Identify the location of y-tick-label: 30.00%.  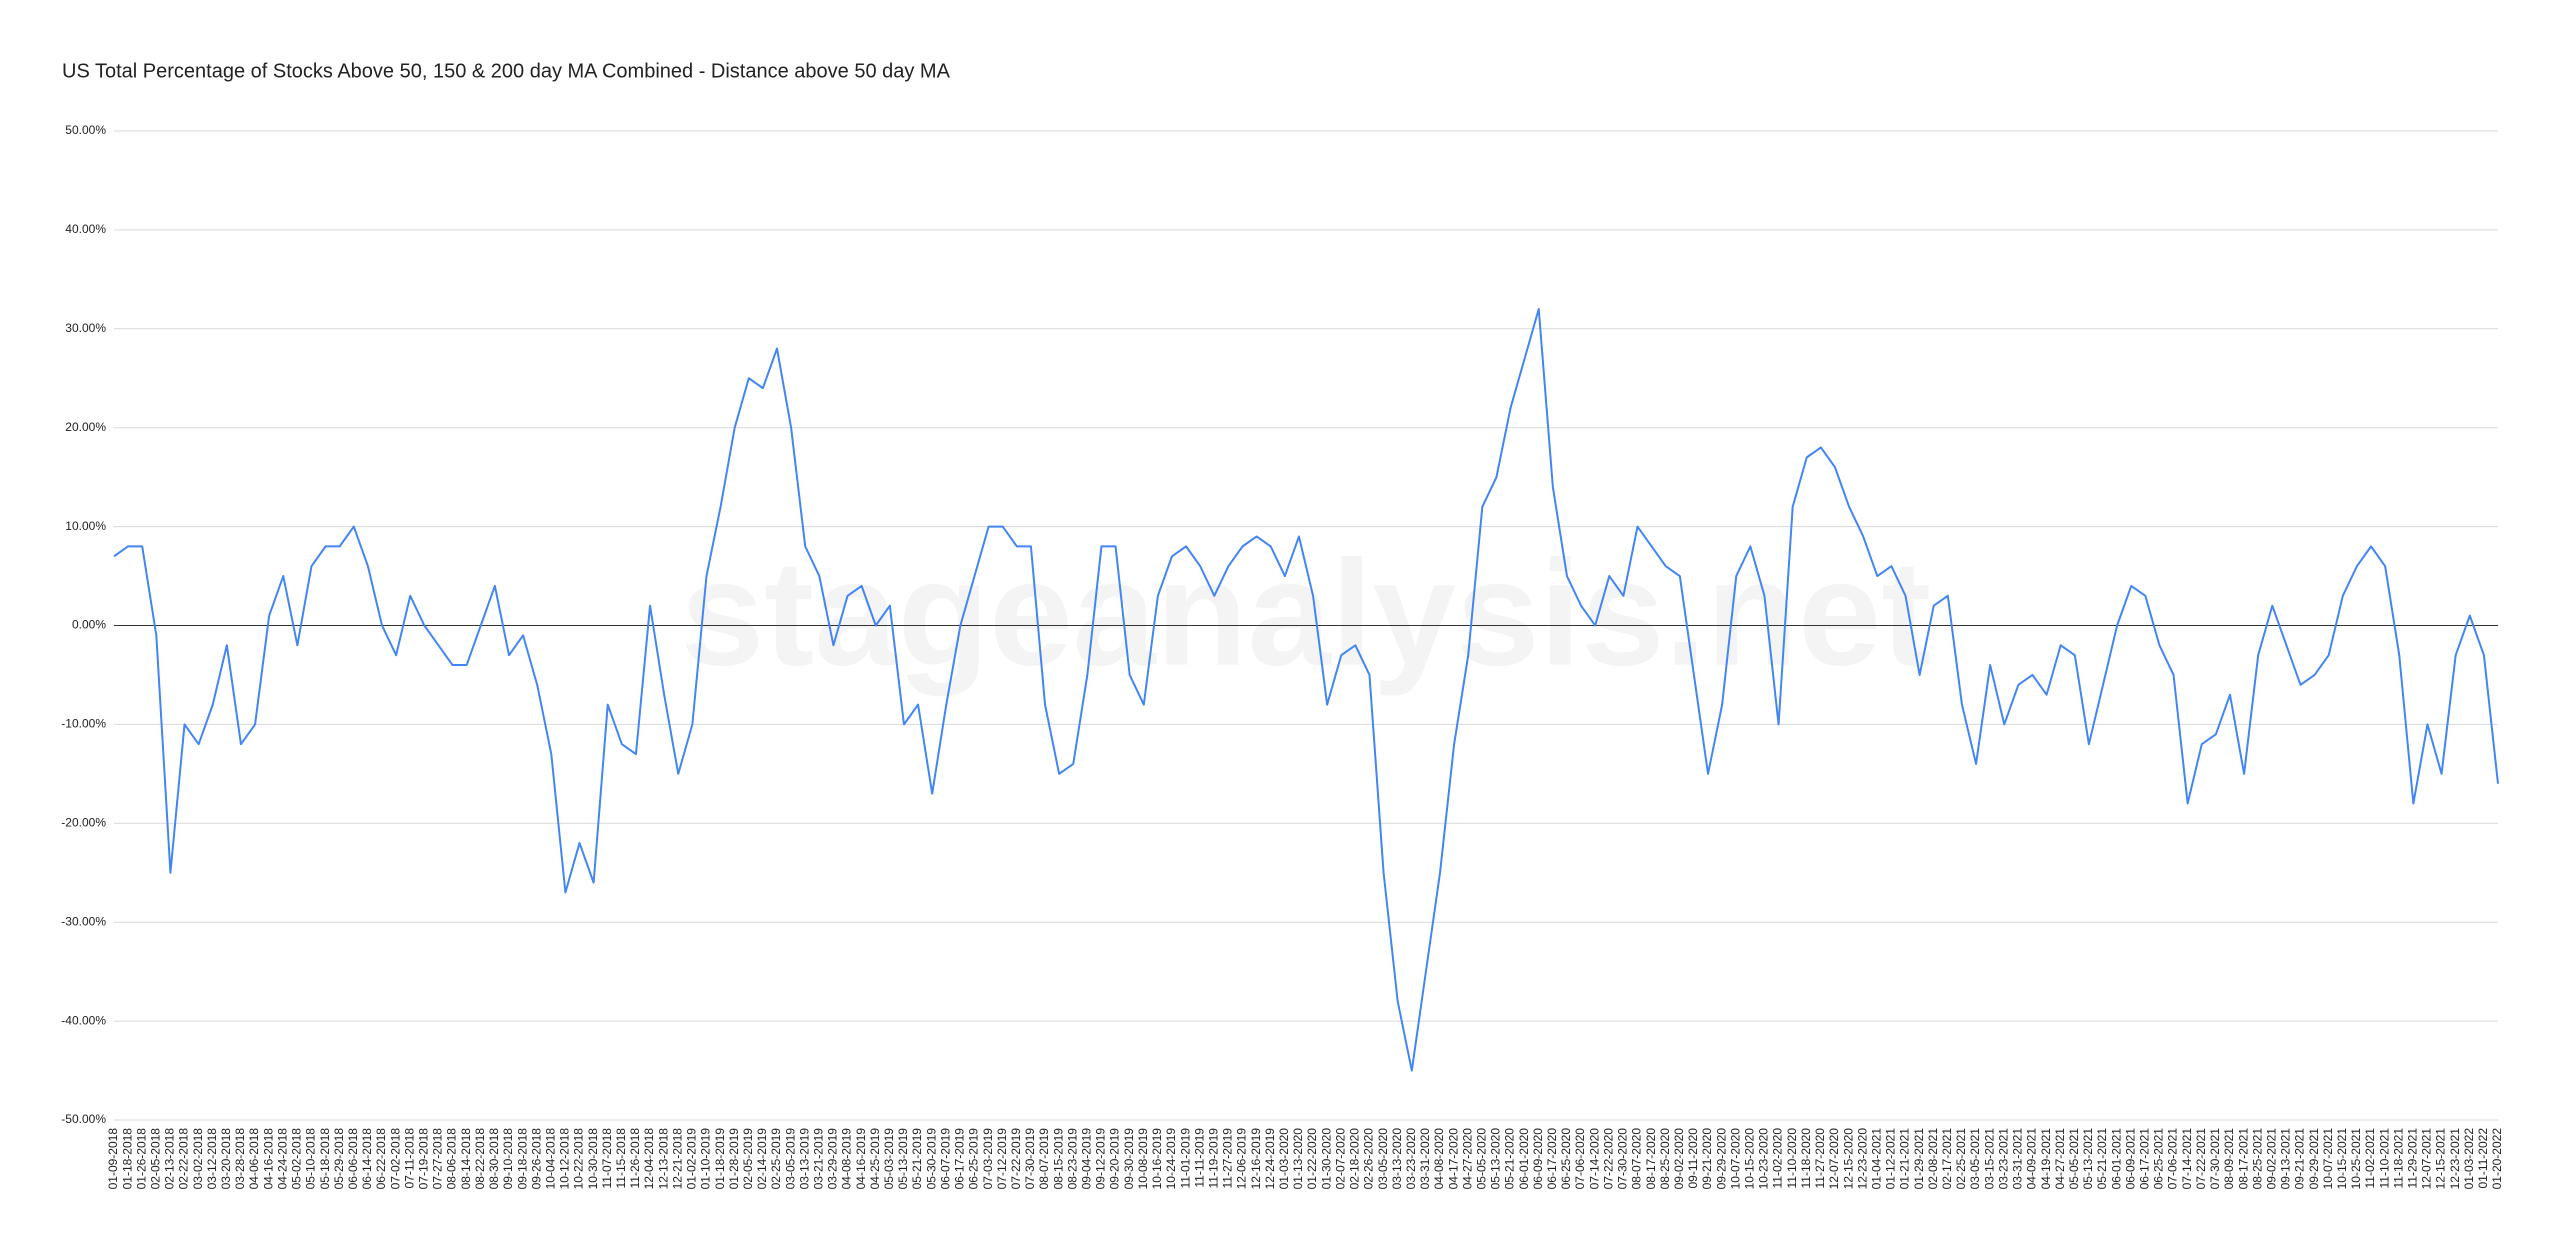
(85, 328).